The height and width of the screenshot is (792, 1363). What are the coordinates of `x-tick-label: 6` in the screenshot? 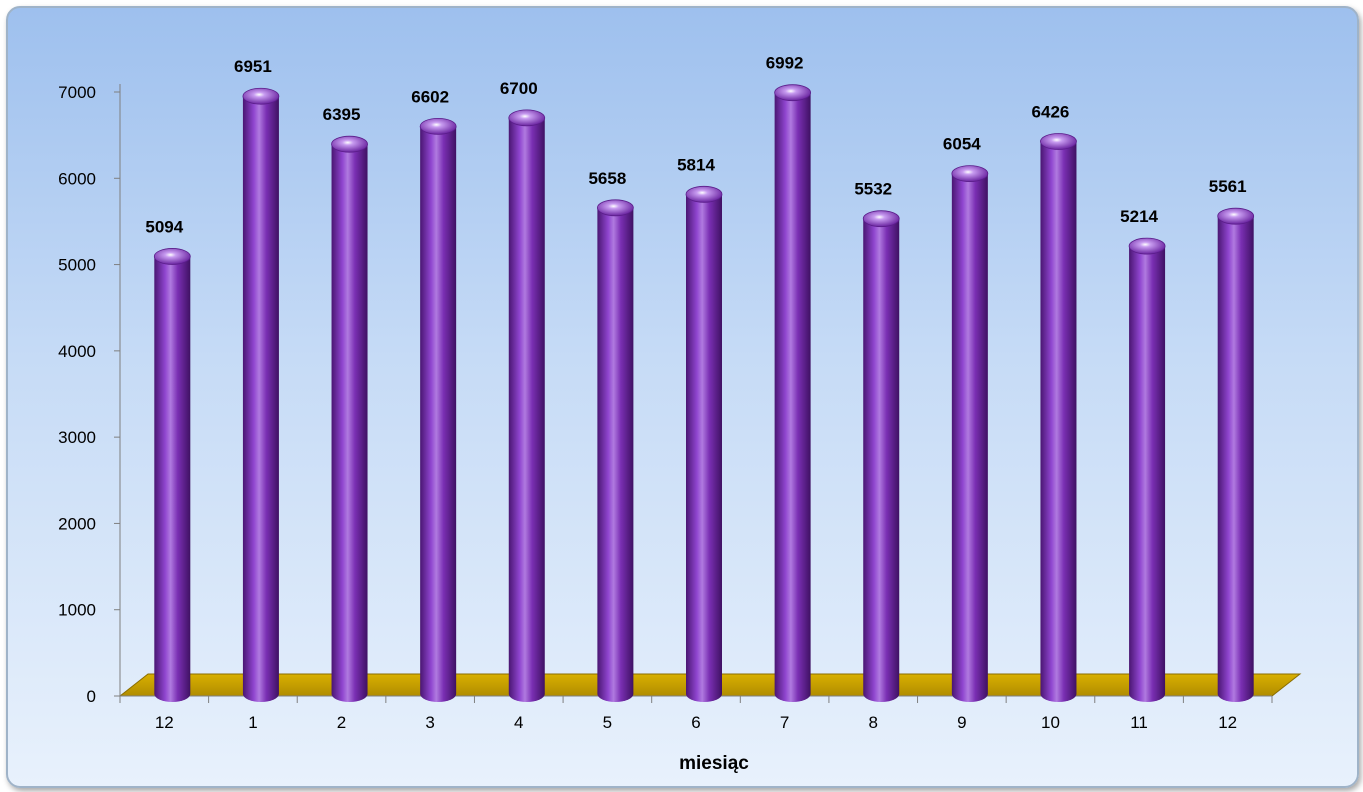 It's located at (695, 722).